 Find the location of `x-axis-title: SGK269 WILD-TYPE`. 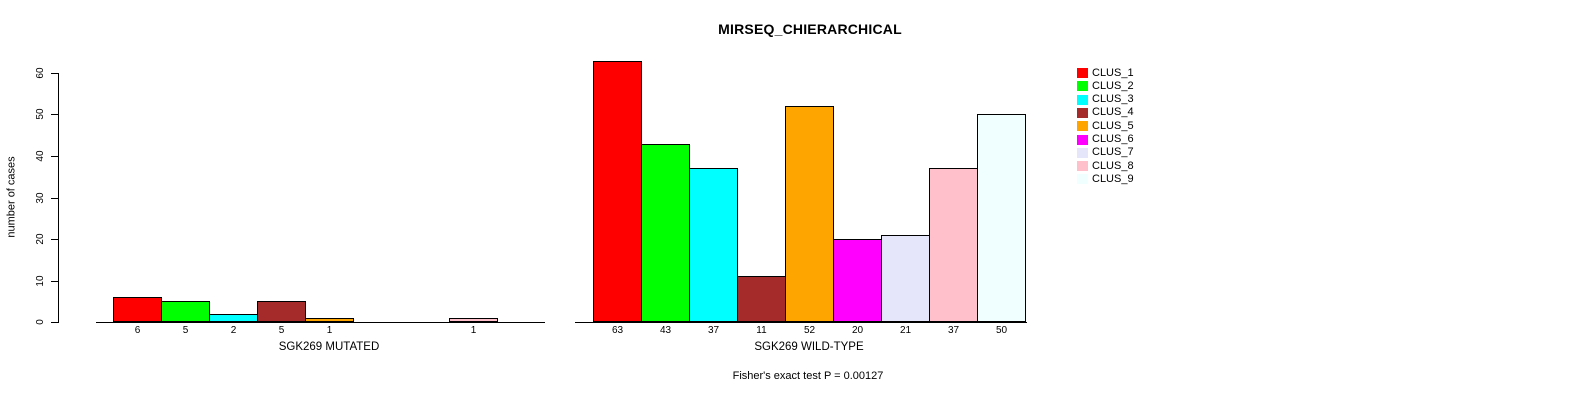

x-axis-title: SGK269 WILD-TYPE is located at coordinates (809, 347).